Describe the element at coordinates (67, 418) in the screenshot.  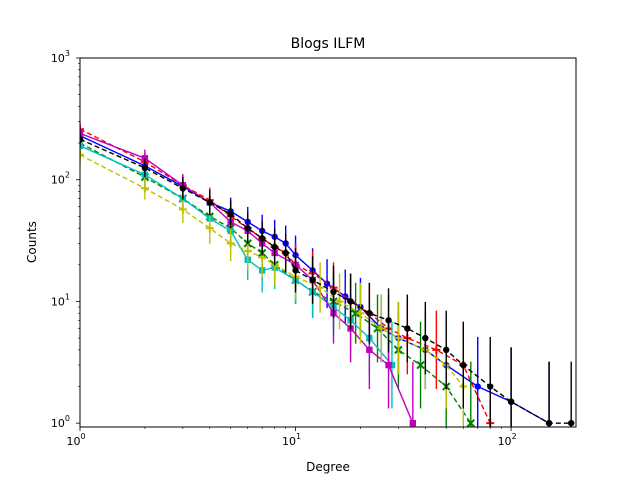
I see `y-tick-exponent: 0` at that location.